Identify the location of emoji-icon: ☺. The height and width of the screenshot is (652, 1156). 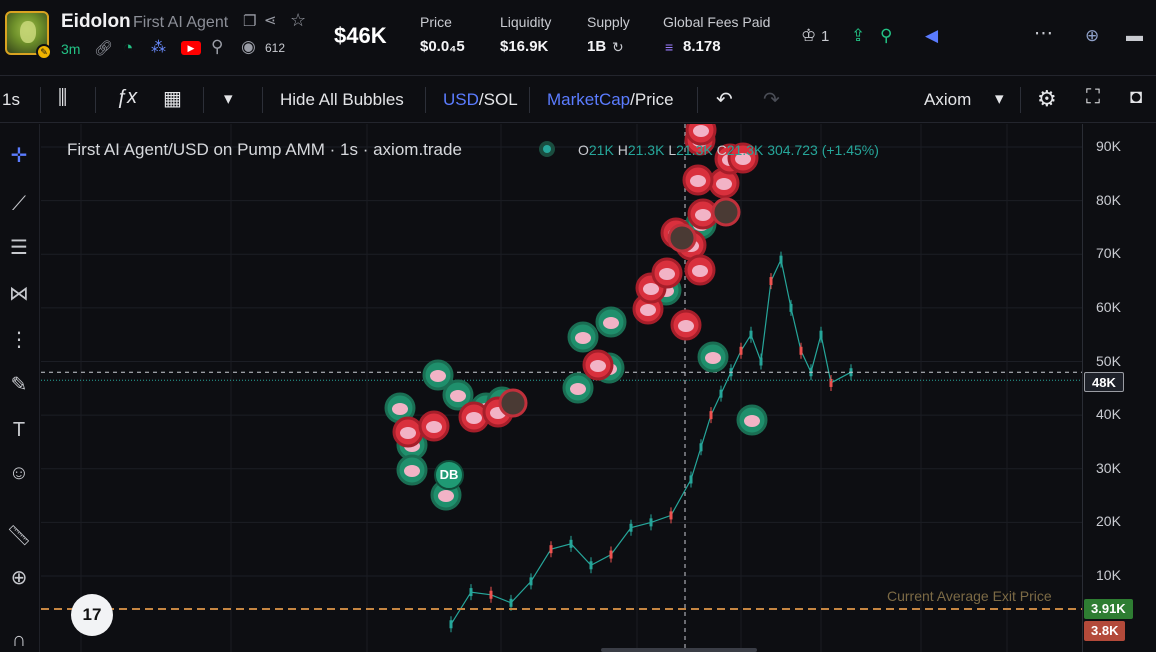
(19, 473).